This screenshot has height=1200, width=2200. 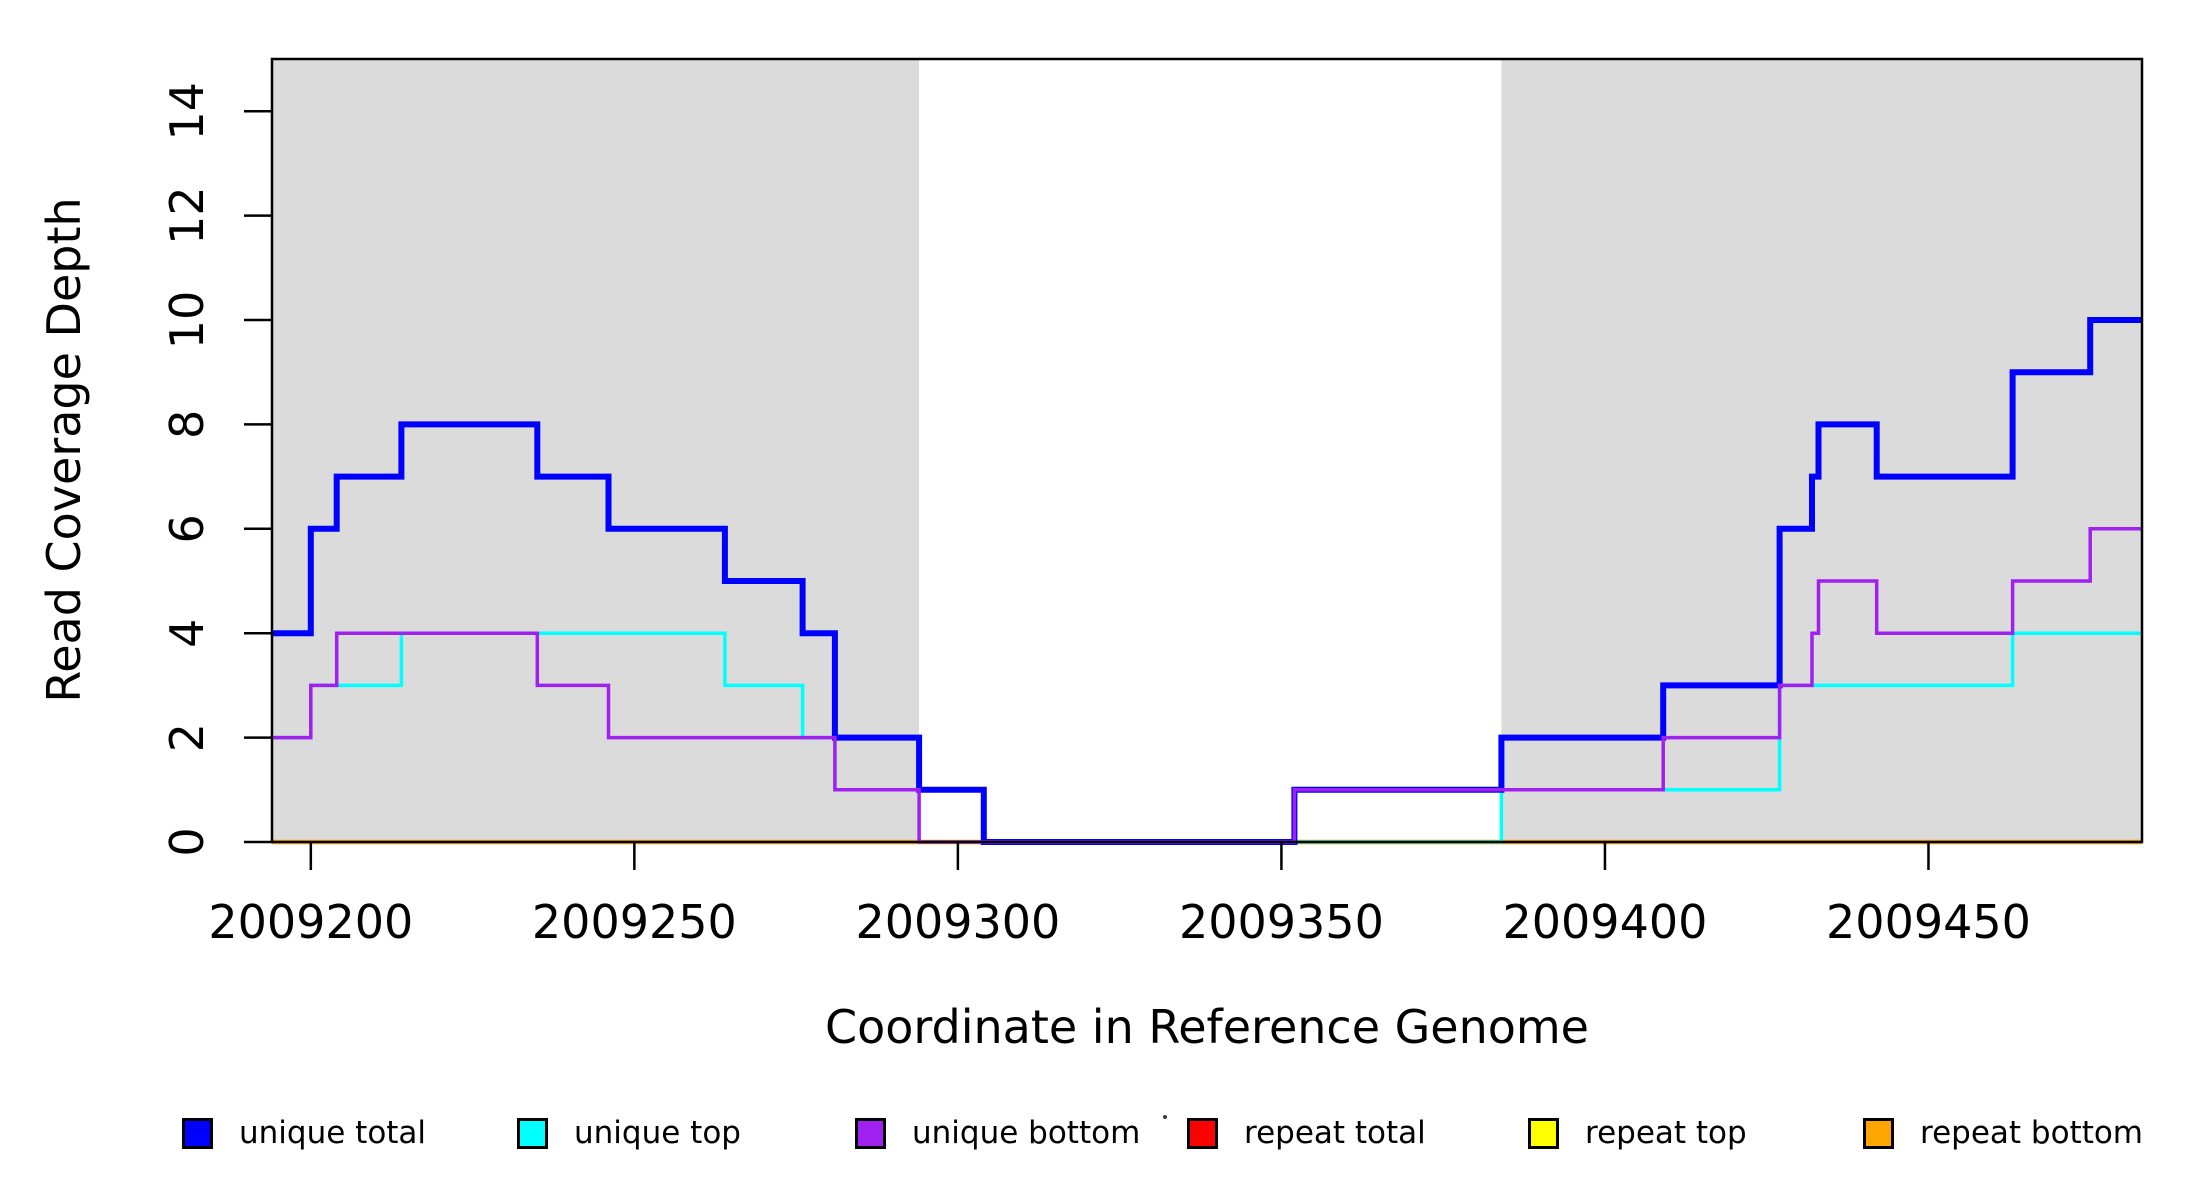 What do you see at coordinates (187, 737) in the screenshot?
I see `y-tick-label: 2` at bounding box center [187, 737].